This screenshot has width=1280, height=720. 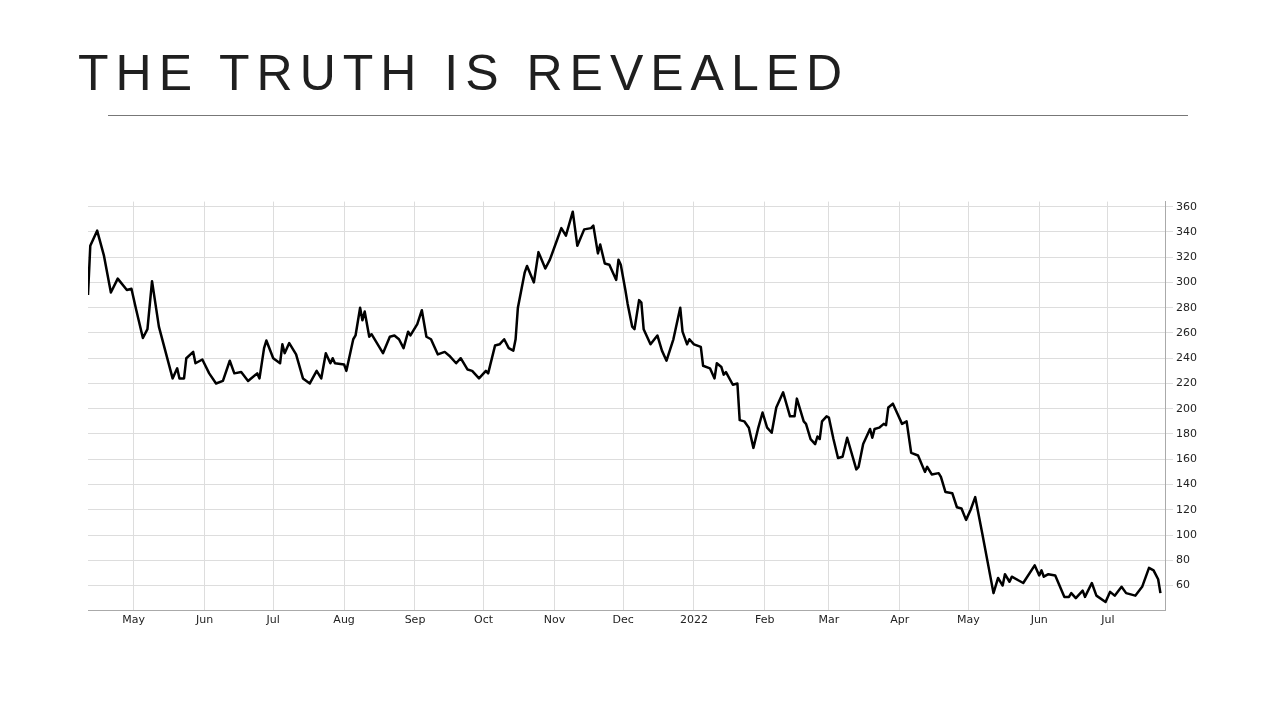 I want to click on y-tick-label: 220, so click(x=1186, y=383).